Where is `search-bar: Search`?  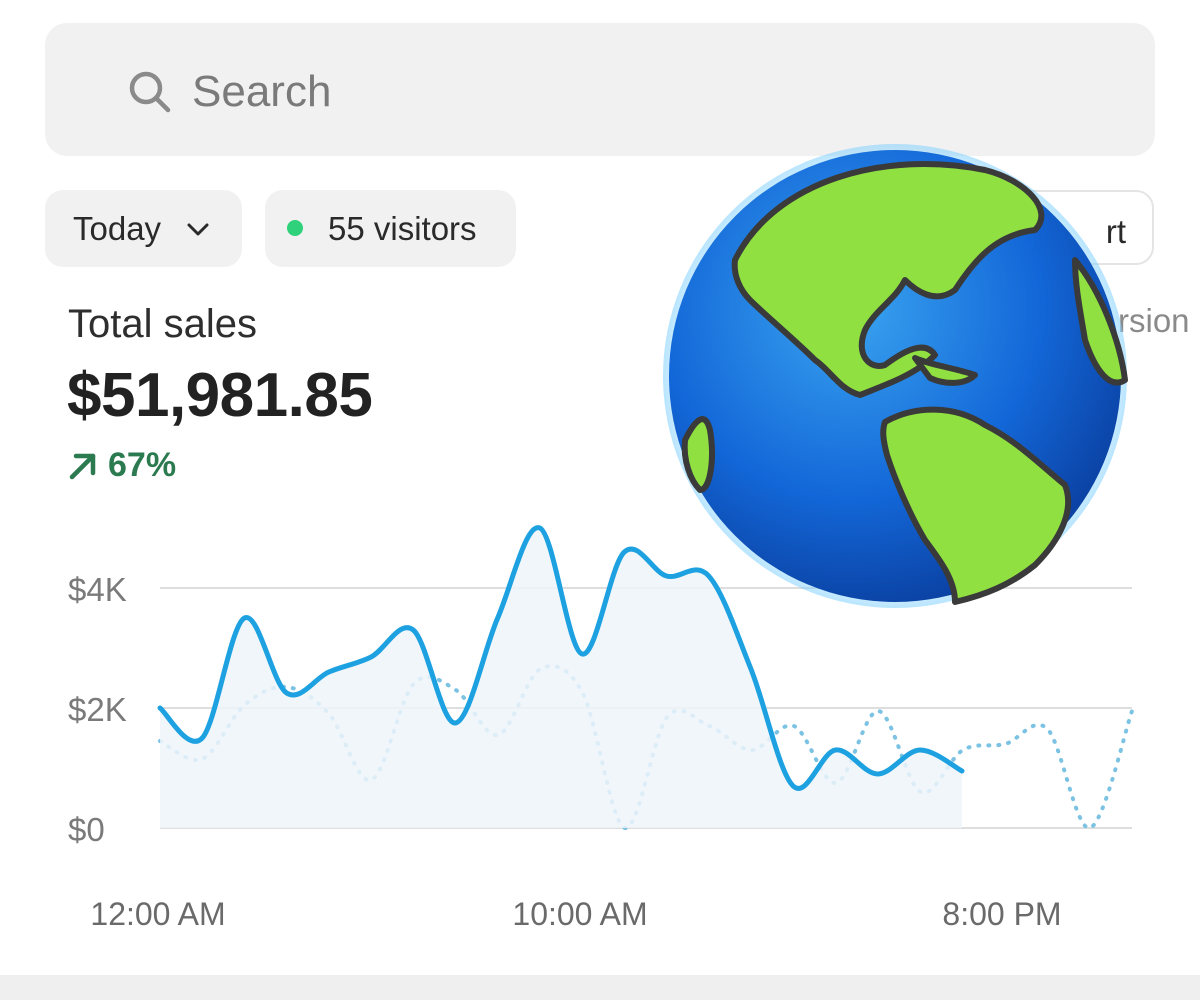 search-bar: Search is located at coordinates (600, 89).